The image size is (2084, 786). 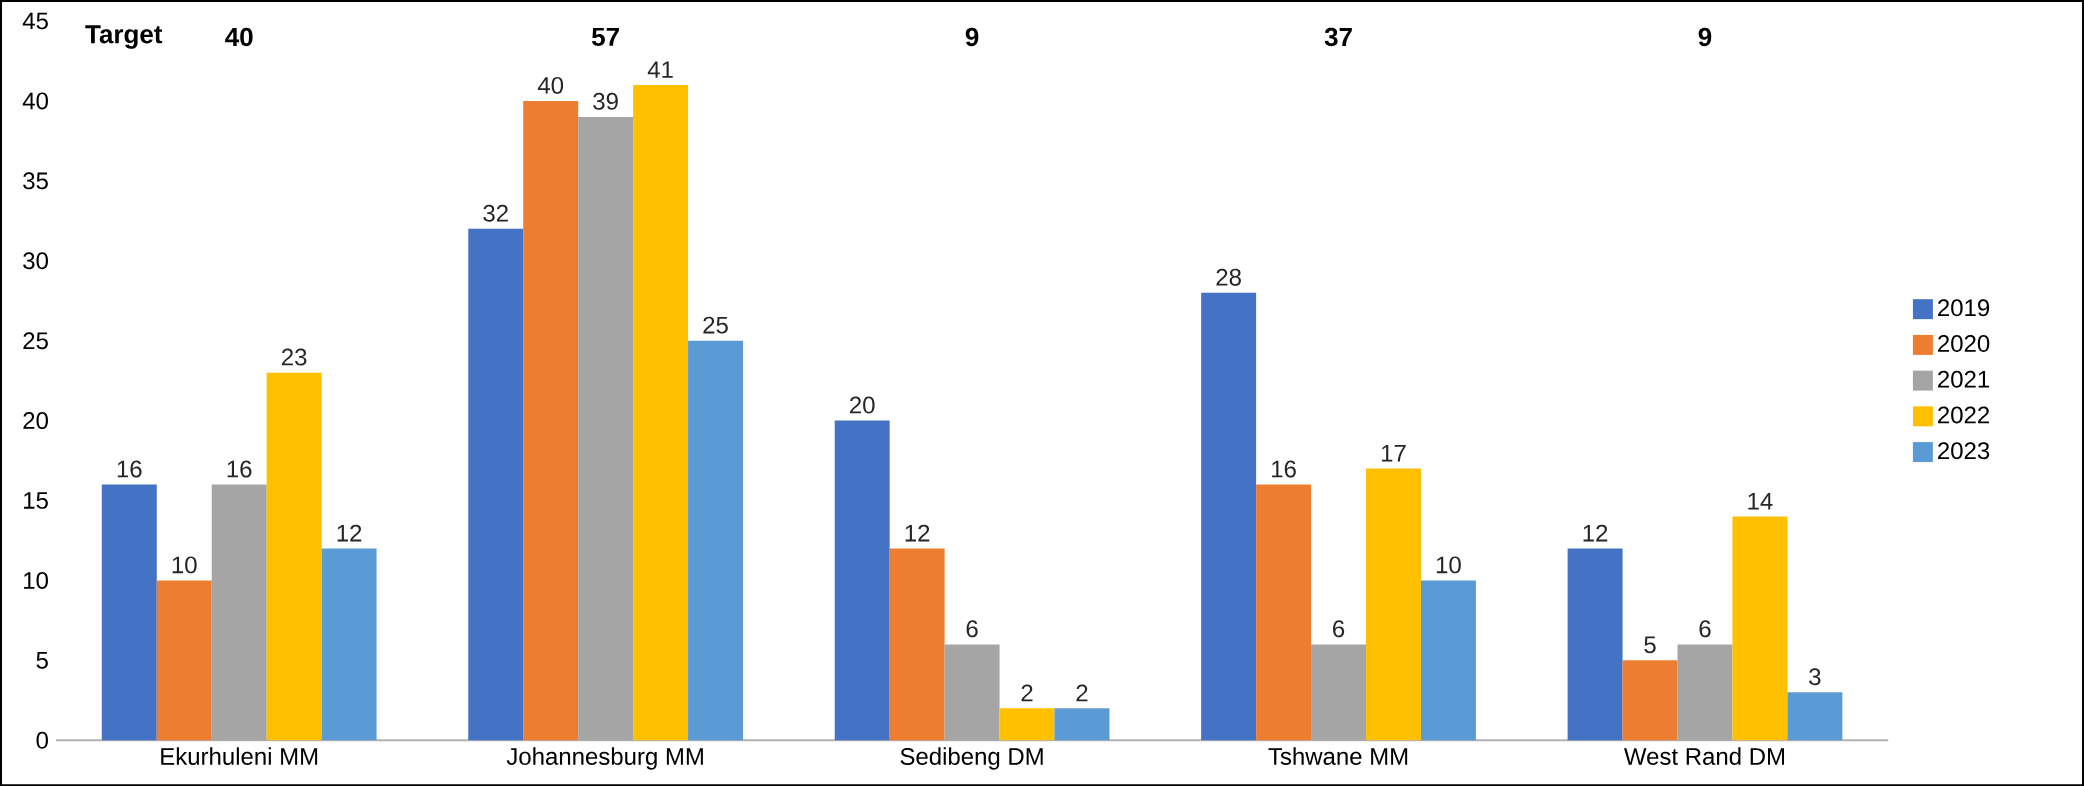 I want to click on data-label: 32, so click(x=495, y=213).